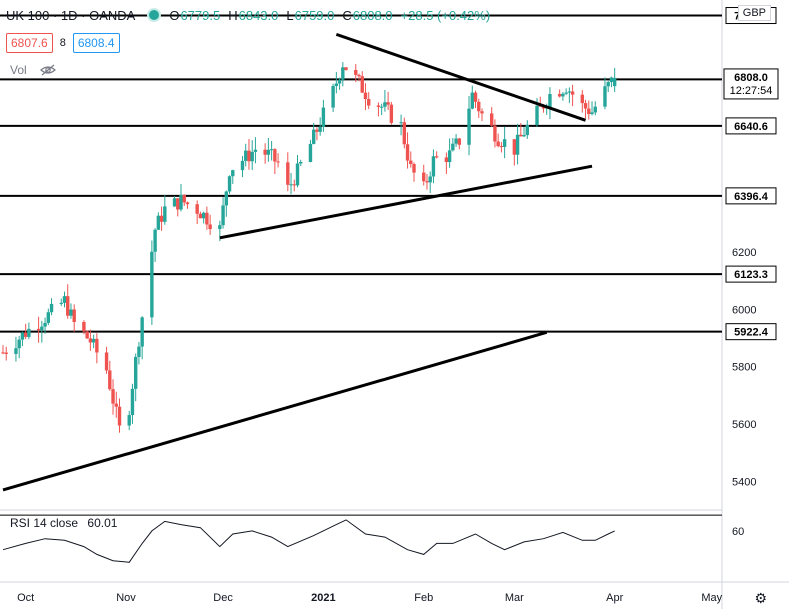 The height and width of the screenshot is (609, 789). What do you see at coordinates (126, 598) in the screenshot?
I see `time-tick-label: Nov` at bounding box center [126, 598].